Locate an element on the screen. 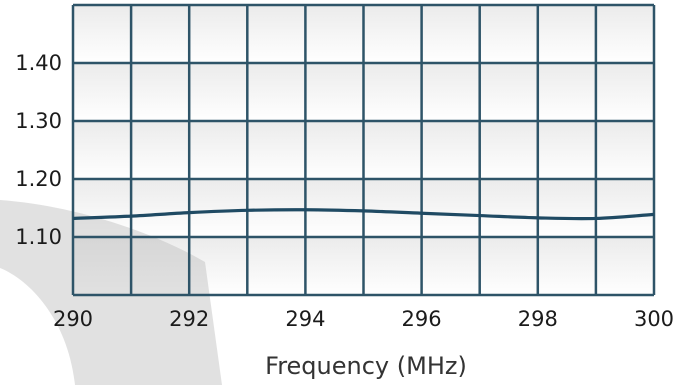 This screenshot has height=385, width=692. x-tick-label: 300 is located at coordinates (654, 319).